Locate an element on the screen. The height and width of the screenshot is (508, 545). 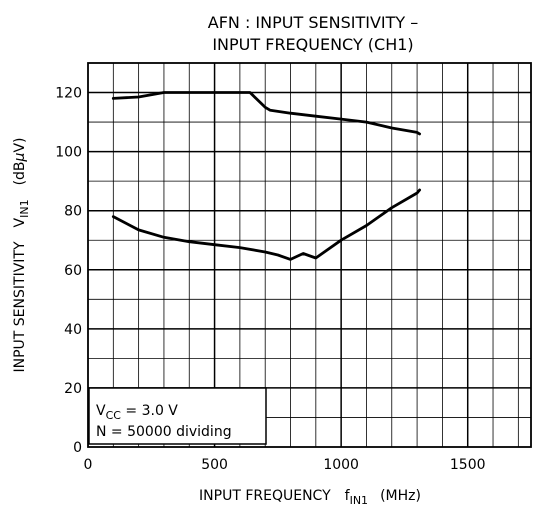
annotation-dividing: N = 50000 dividing is located at coordinates (164, 432).